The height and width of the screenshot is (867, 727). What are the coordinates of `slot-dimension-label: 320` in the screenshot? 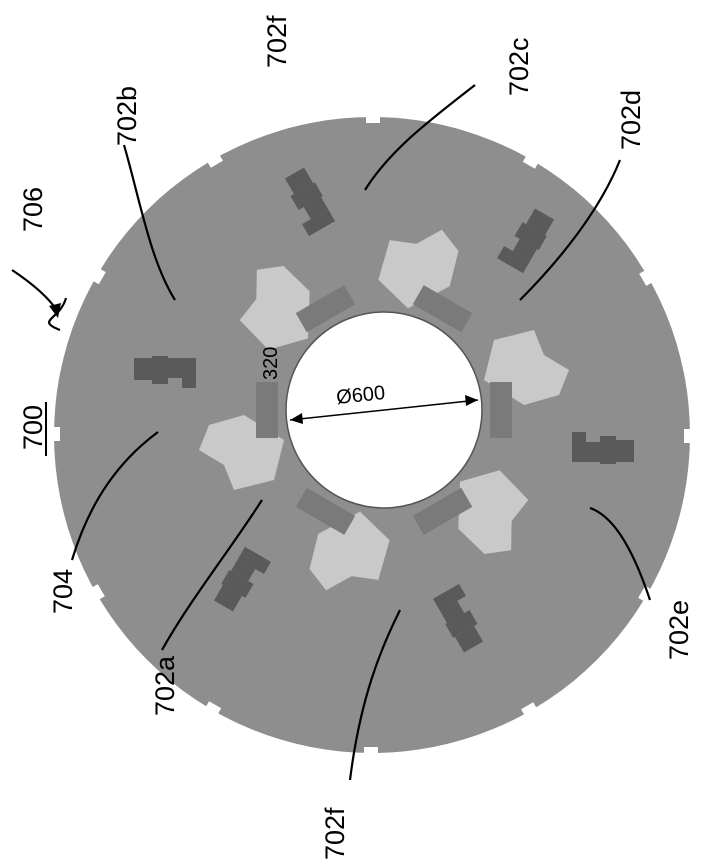 It's located at (271, 363).